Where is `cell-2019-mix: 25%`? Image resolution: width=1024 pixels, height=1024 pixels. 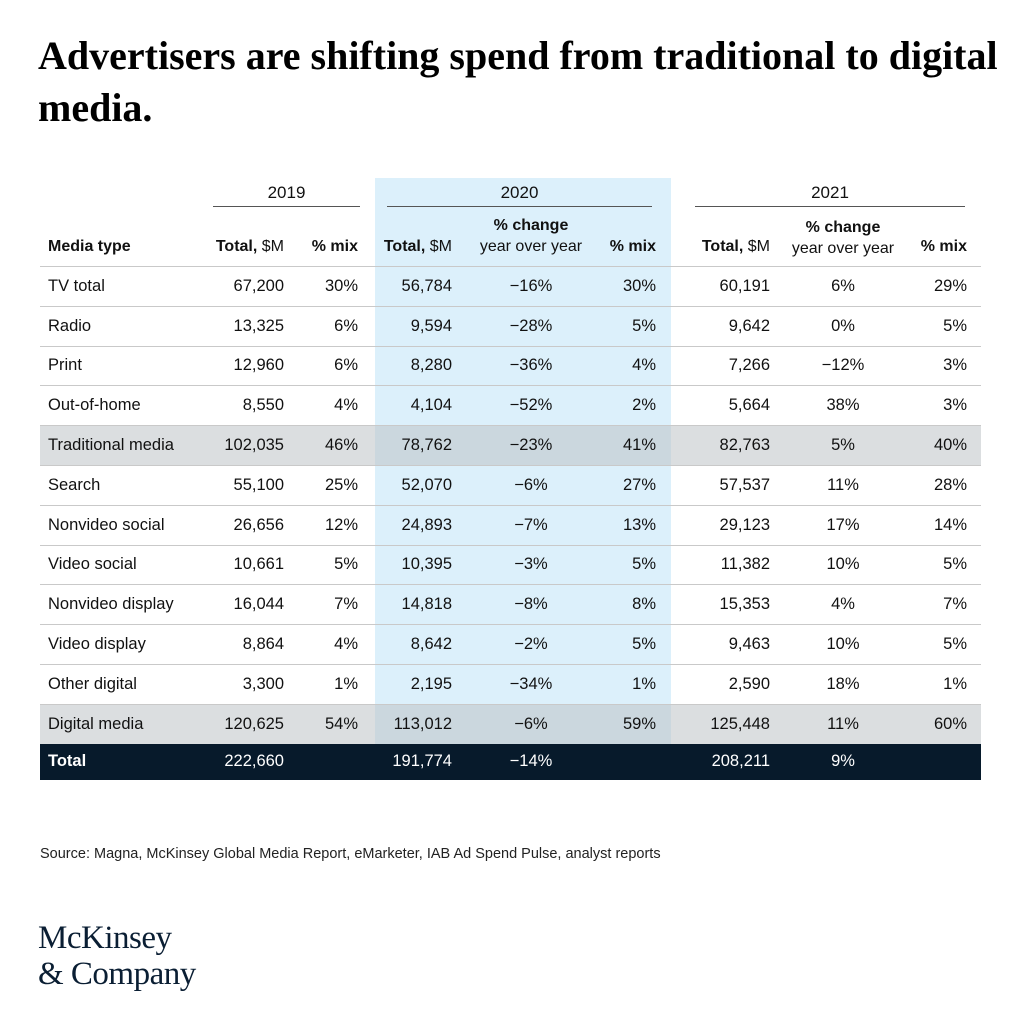
cell-2019-mix: 25% is located at coordinates (341, 484).